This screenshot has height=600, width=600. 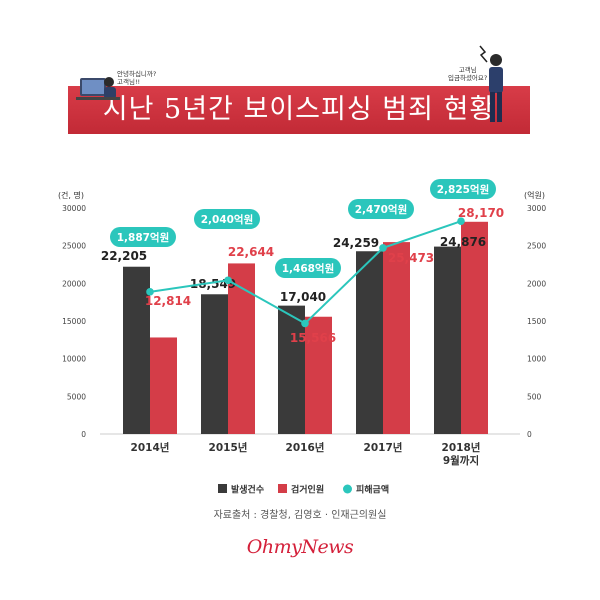 What do you see at coordinates (74, 283) in the screenshot?
I see `y-left-tick-label: 20000` at bounding box center [74, 283].